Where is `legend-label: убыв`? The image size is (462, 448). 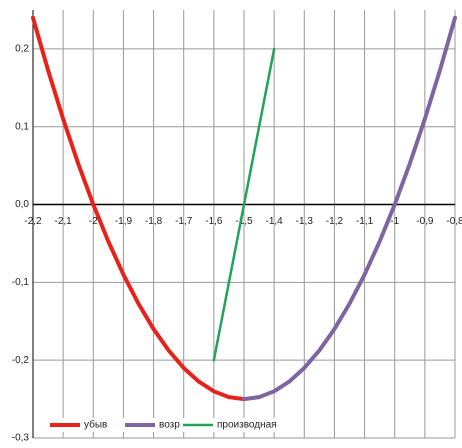
legend-label: убыв is located at coordinates (95, 425).